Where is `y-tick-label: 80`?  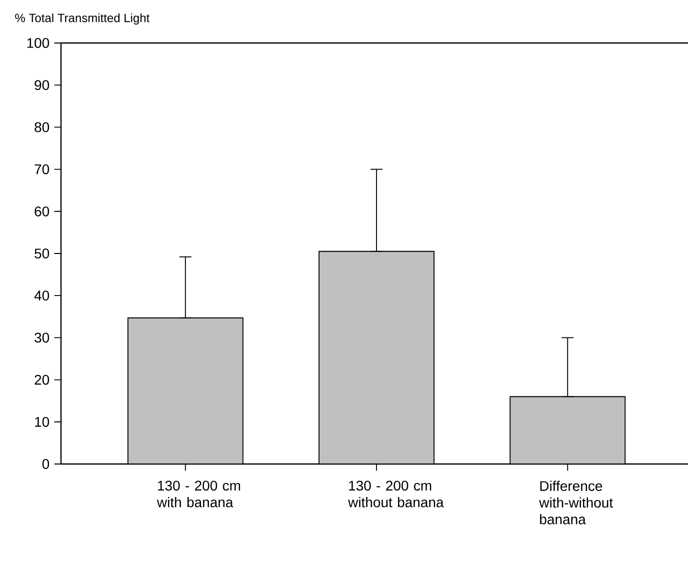 y-tick-label: 80 is located at coordinates (42, 127).